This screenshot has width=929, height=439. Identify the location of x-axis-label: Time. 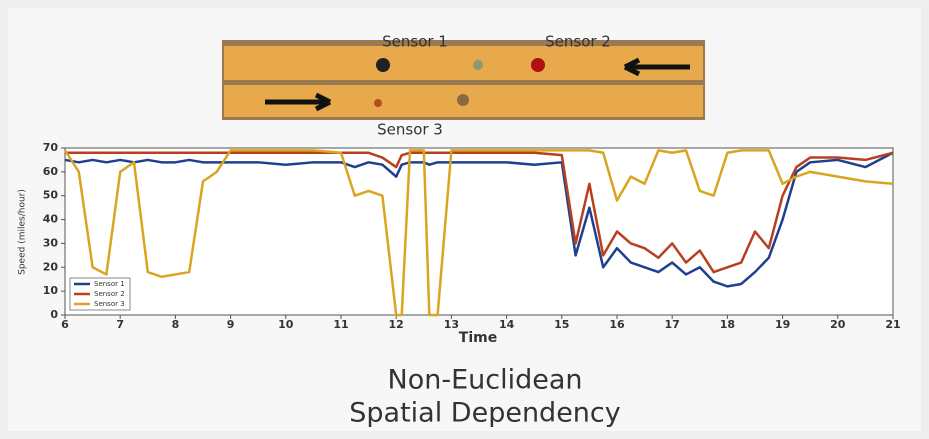
(478, 338).